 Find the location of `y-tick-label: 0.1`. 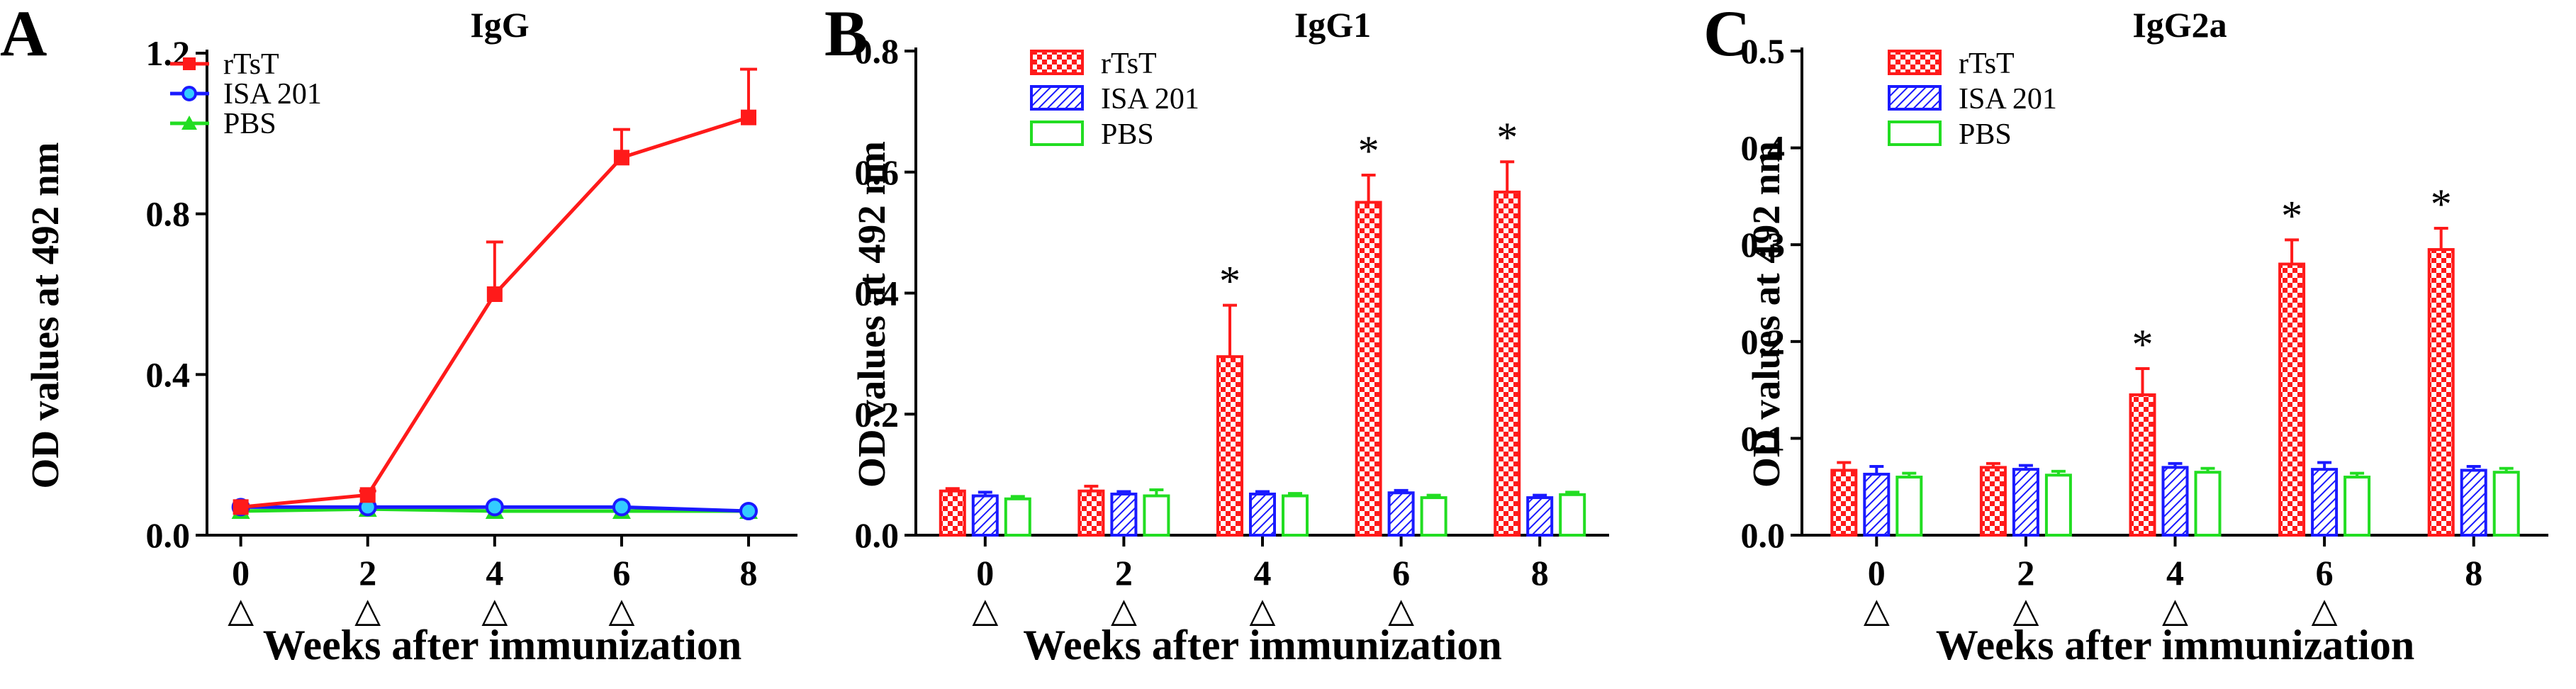

y-tick-label: 0.1 is located at coordinates (1764, 438).